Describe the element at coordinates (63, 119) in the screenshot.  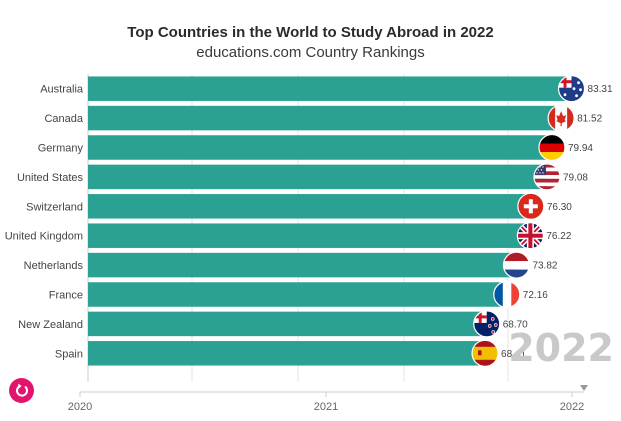
I see `category-label: Canada` at that location.